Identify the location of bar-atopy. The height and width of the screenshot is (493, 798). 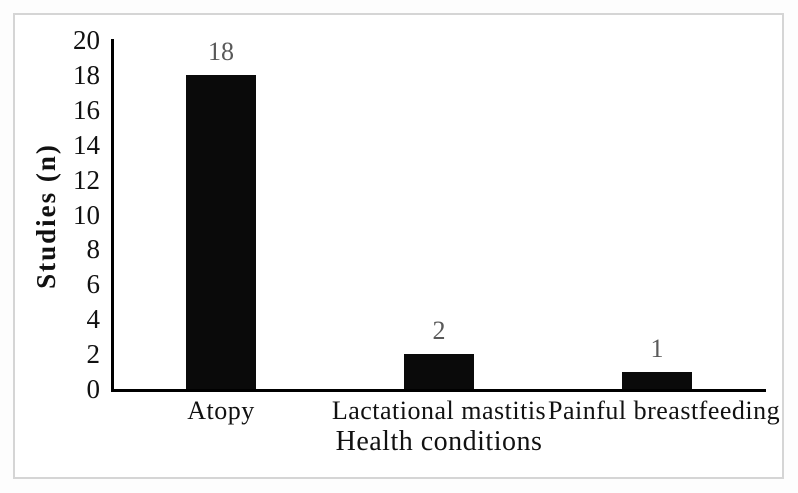
(221, 231).